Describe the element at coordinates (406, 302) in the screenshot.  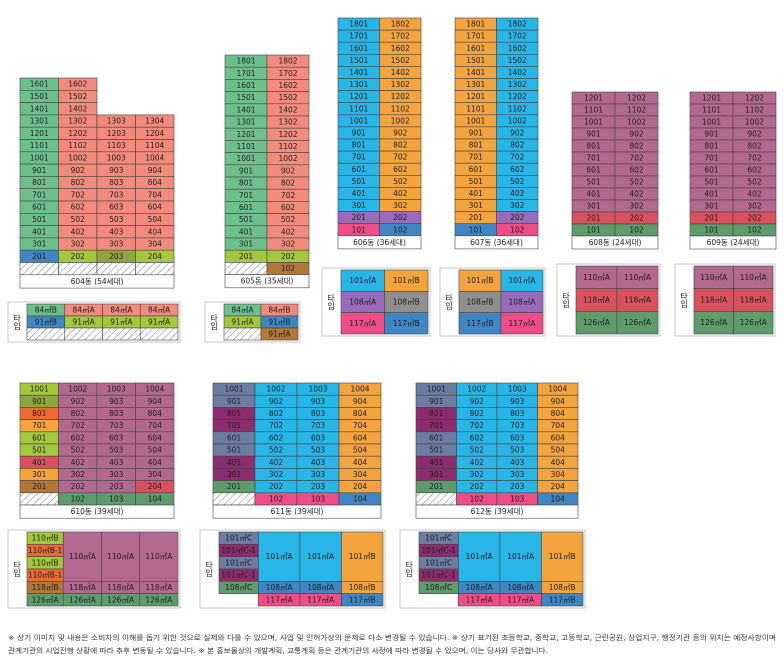
I see `type-cell-label: 108㎡B` at that location.